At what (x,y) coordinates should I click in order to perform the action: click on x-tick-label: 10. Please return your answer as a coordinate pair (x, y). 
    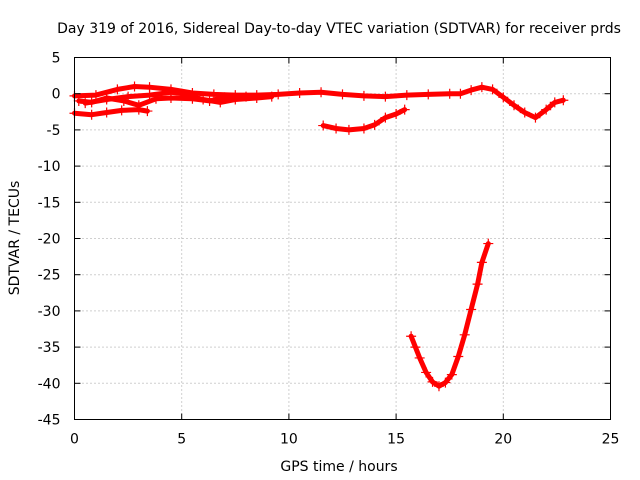
    Looking at the image, I should click on (289, 440).